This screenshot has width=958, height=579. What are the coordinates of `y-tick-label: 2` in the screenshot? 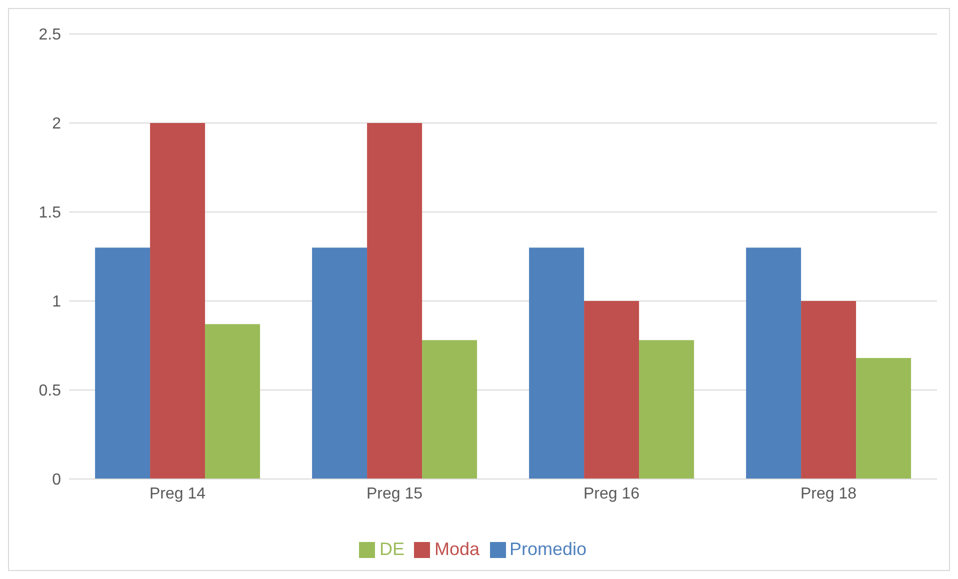 It's located at (57, 124).